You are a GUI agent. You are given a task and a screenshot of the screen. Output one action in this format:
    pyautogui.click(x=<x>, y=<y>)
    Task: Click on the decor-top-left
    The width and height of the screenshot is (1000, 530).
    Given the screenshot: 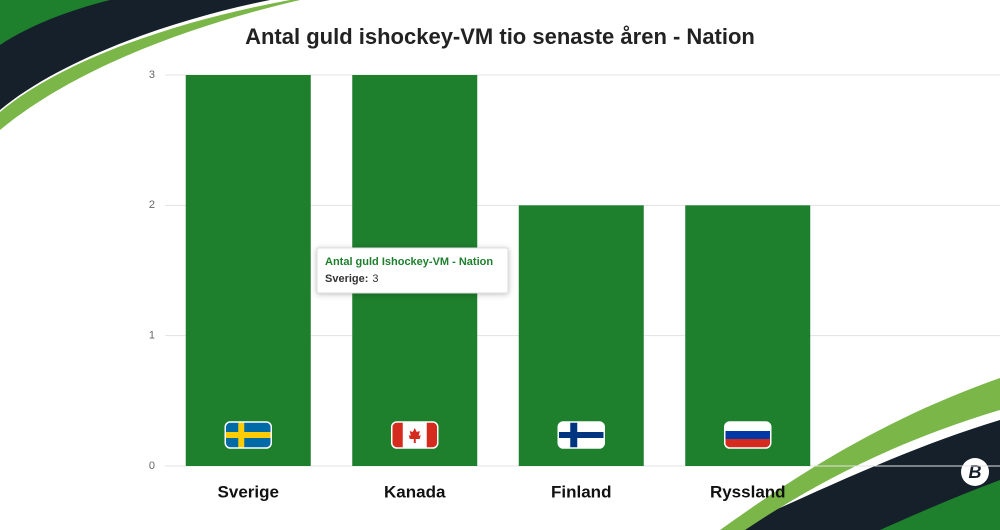 What is the action you would take?
    pyautogui.click(x=150, y=65)
    